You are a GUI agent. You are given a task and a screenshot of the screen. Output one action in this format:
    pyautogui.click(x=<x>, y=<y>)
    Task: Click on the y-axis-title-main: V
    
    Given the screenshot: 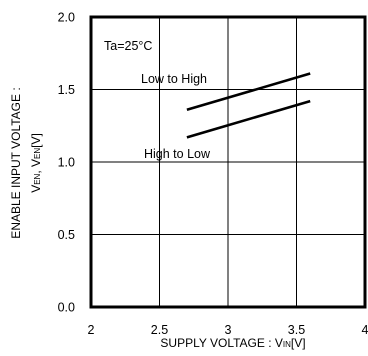 What is the action you would take?
    pyautogui.click(x=36, y=189)
    